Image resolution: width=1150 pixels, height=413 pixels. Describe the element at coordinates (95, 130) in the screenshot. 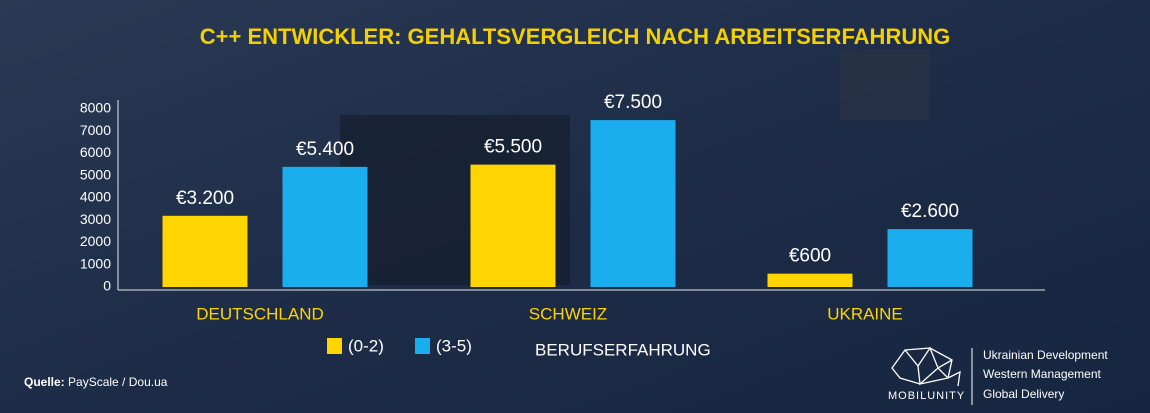

I see `y-tick-label: 7000` at that location.